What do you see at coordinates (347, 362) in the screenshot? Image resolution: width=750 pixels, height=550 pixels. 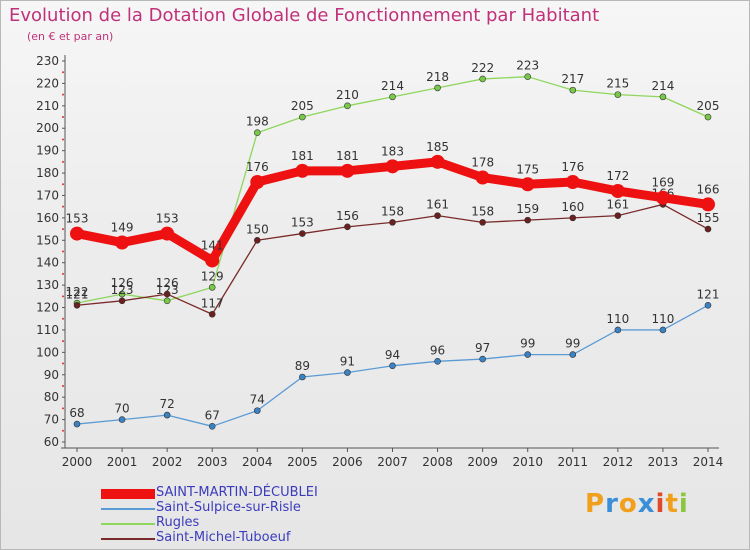 I see `data-label: 91` at bounding box center [347, 362].